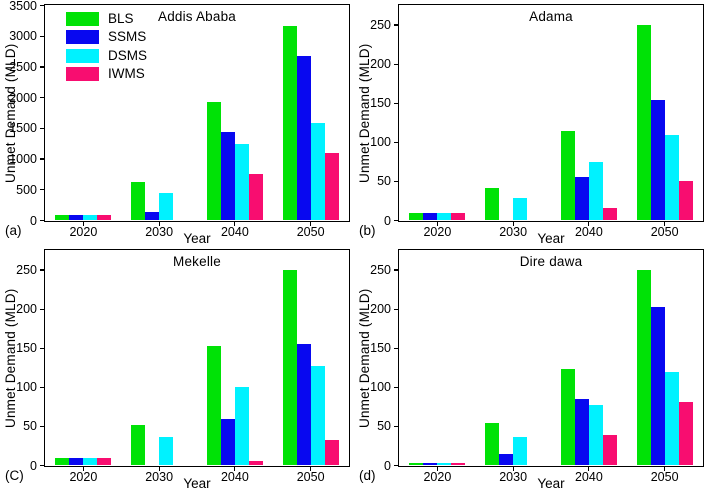 This screenshot has width=708, height=491. Describe the element at coordinates (23, 97) in the screenshot. I see `y-tick-label: 2000` at that location.